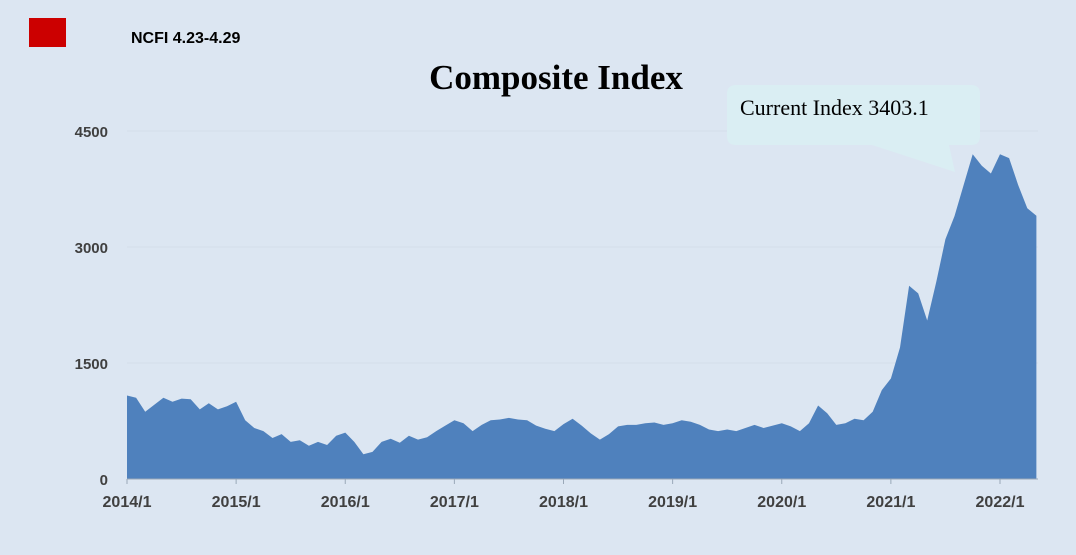 The image size is (1076, 555). I want to click on y-tick-label: 1500, so click(91, 364).